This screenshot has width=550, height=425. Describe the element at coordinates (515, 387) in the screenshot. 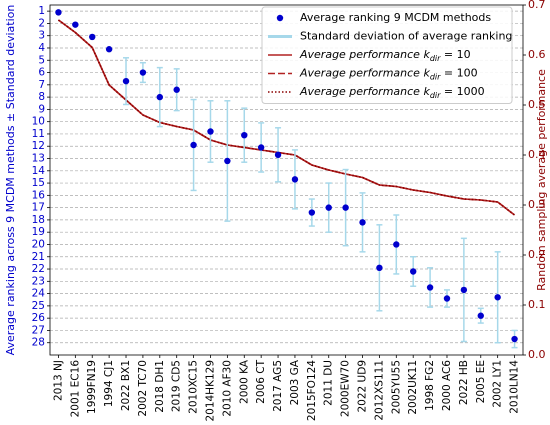

I see `x-tick-label: 2010LN14` at that location.